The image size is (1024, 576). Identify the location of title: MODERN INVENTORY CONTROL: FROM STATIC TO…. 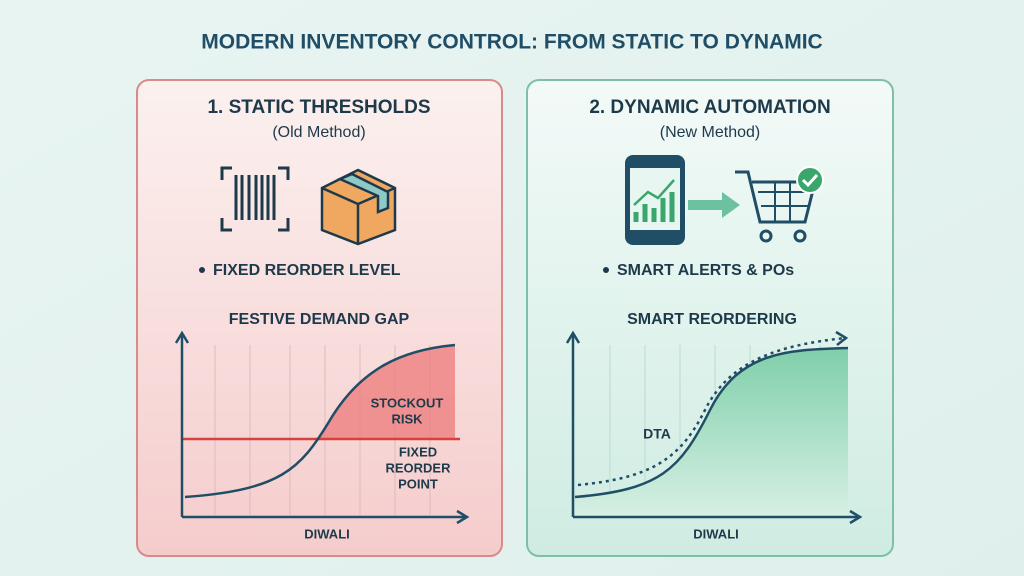
(511, 42).